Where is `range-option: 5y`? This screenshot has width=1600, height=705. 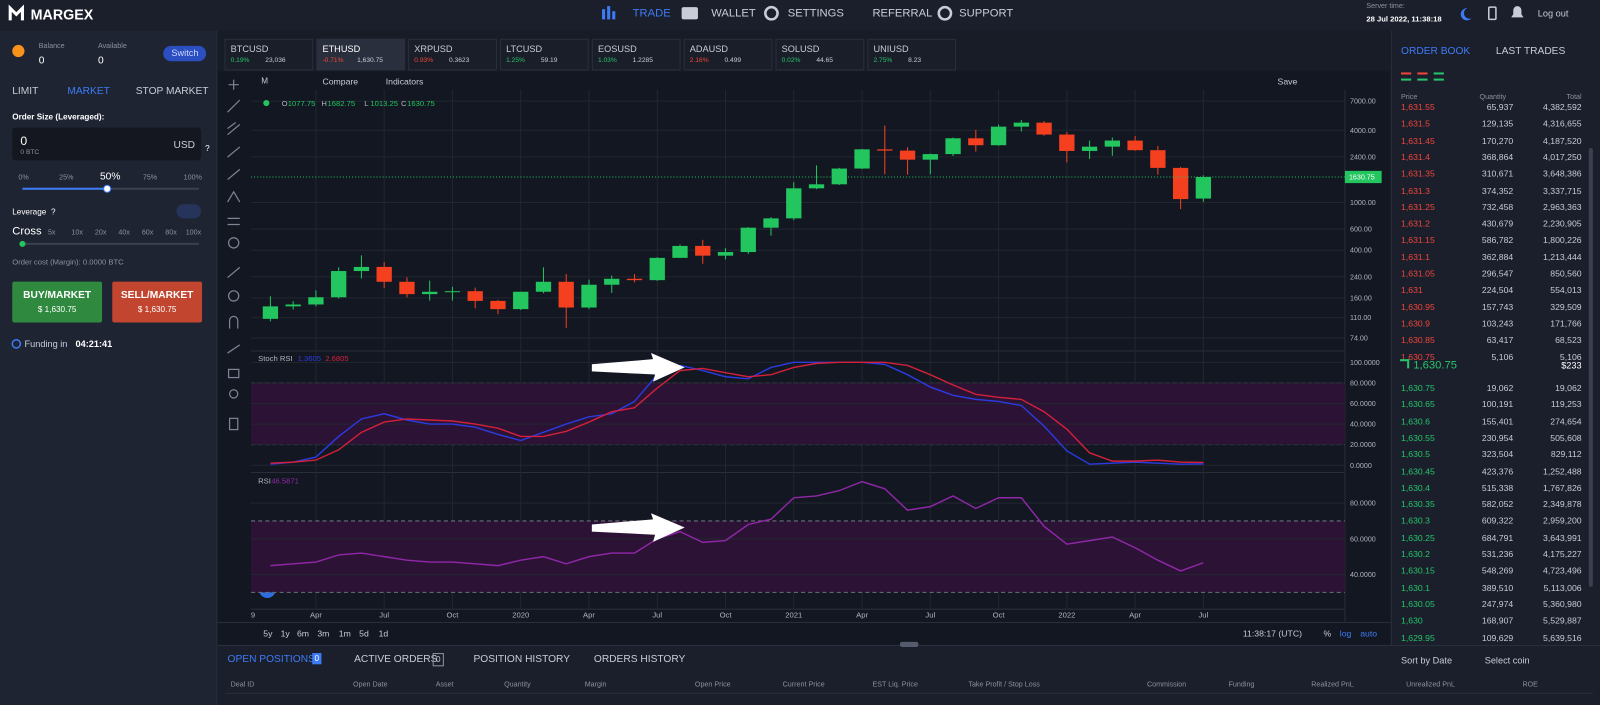
range-option: 5y is located at coordinates (268, 633).